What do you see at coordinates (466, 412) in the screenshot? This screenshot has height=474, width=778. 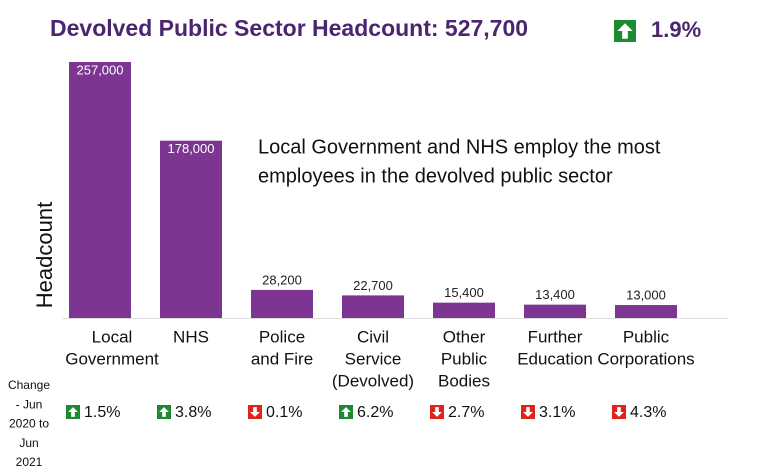 I see `change-value: 2.7%` at bounding box center [466, 412].